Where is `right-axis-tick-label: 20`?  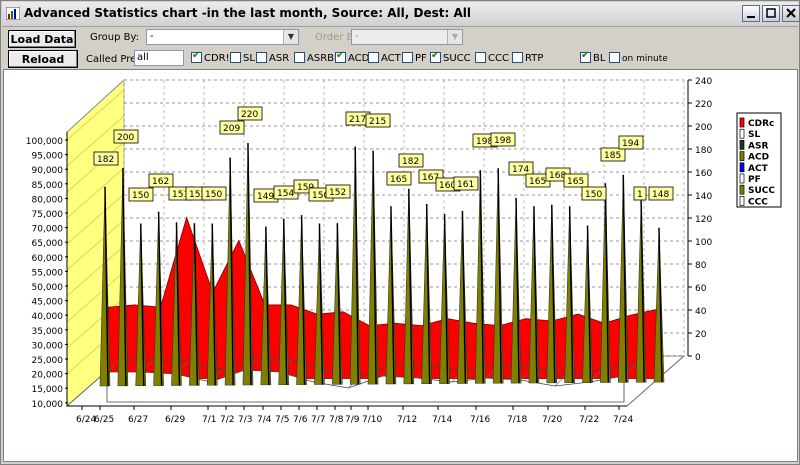
right-axis-tick-label: 20 is located at coordinates (701, 335).